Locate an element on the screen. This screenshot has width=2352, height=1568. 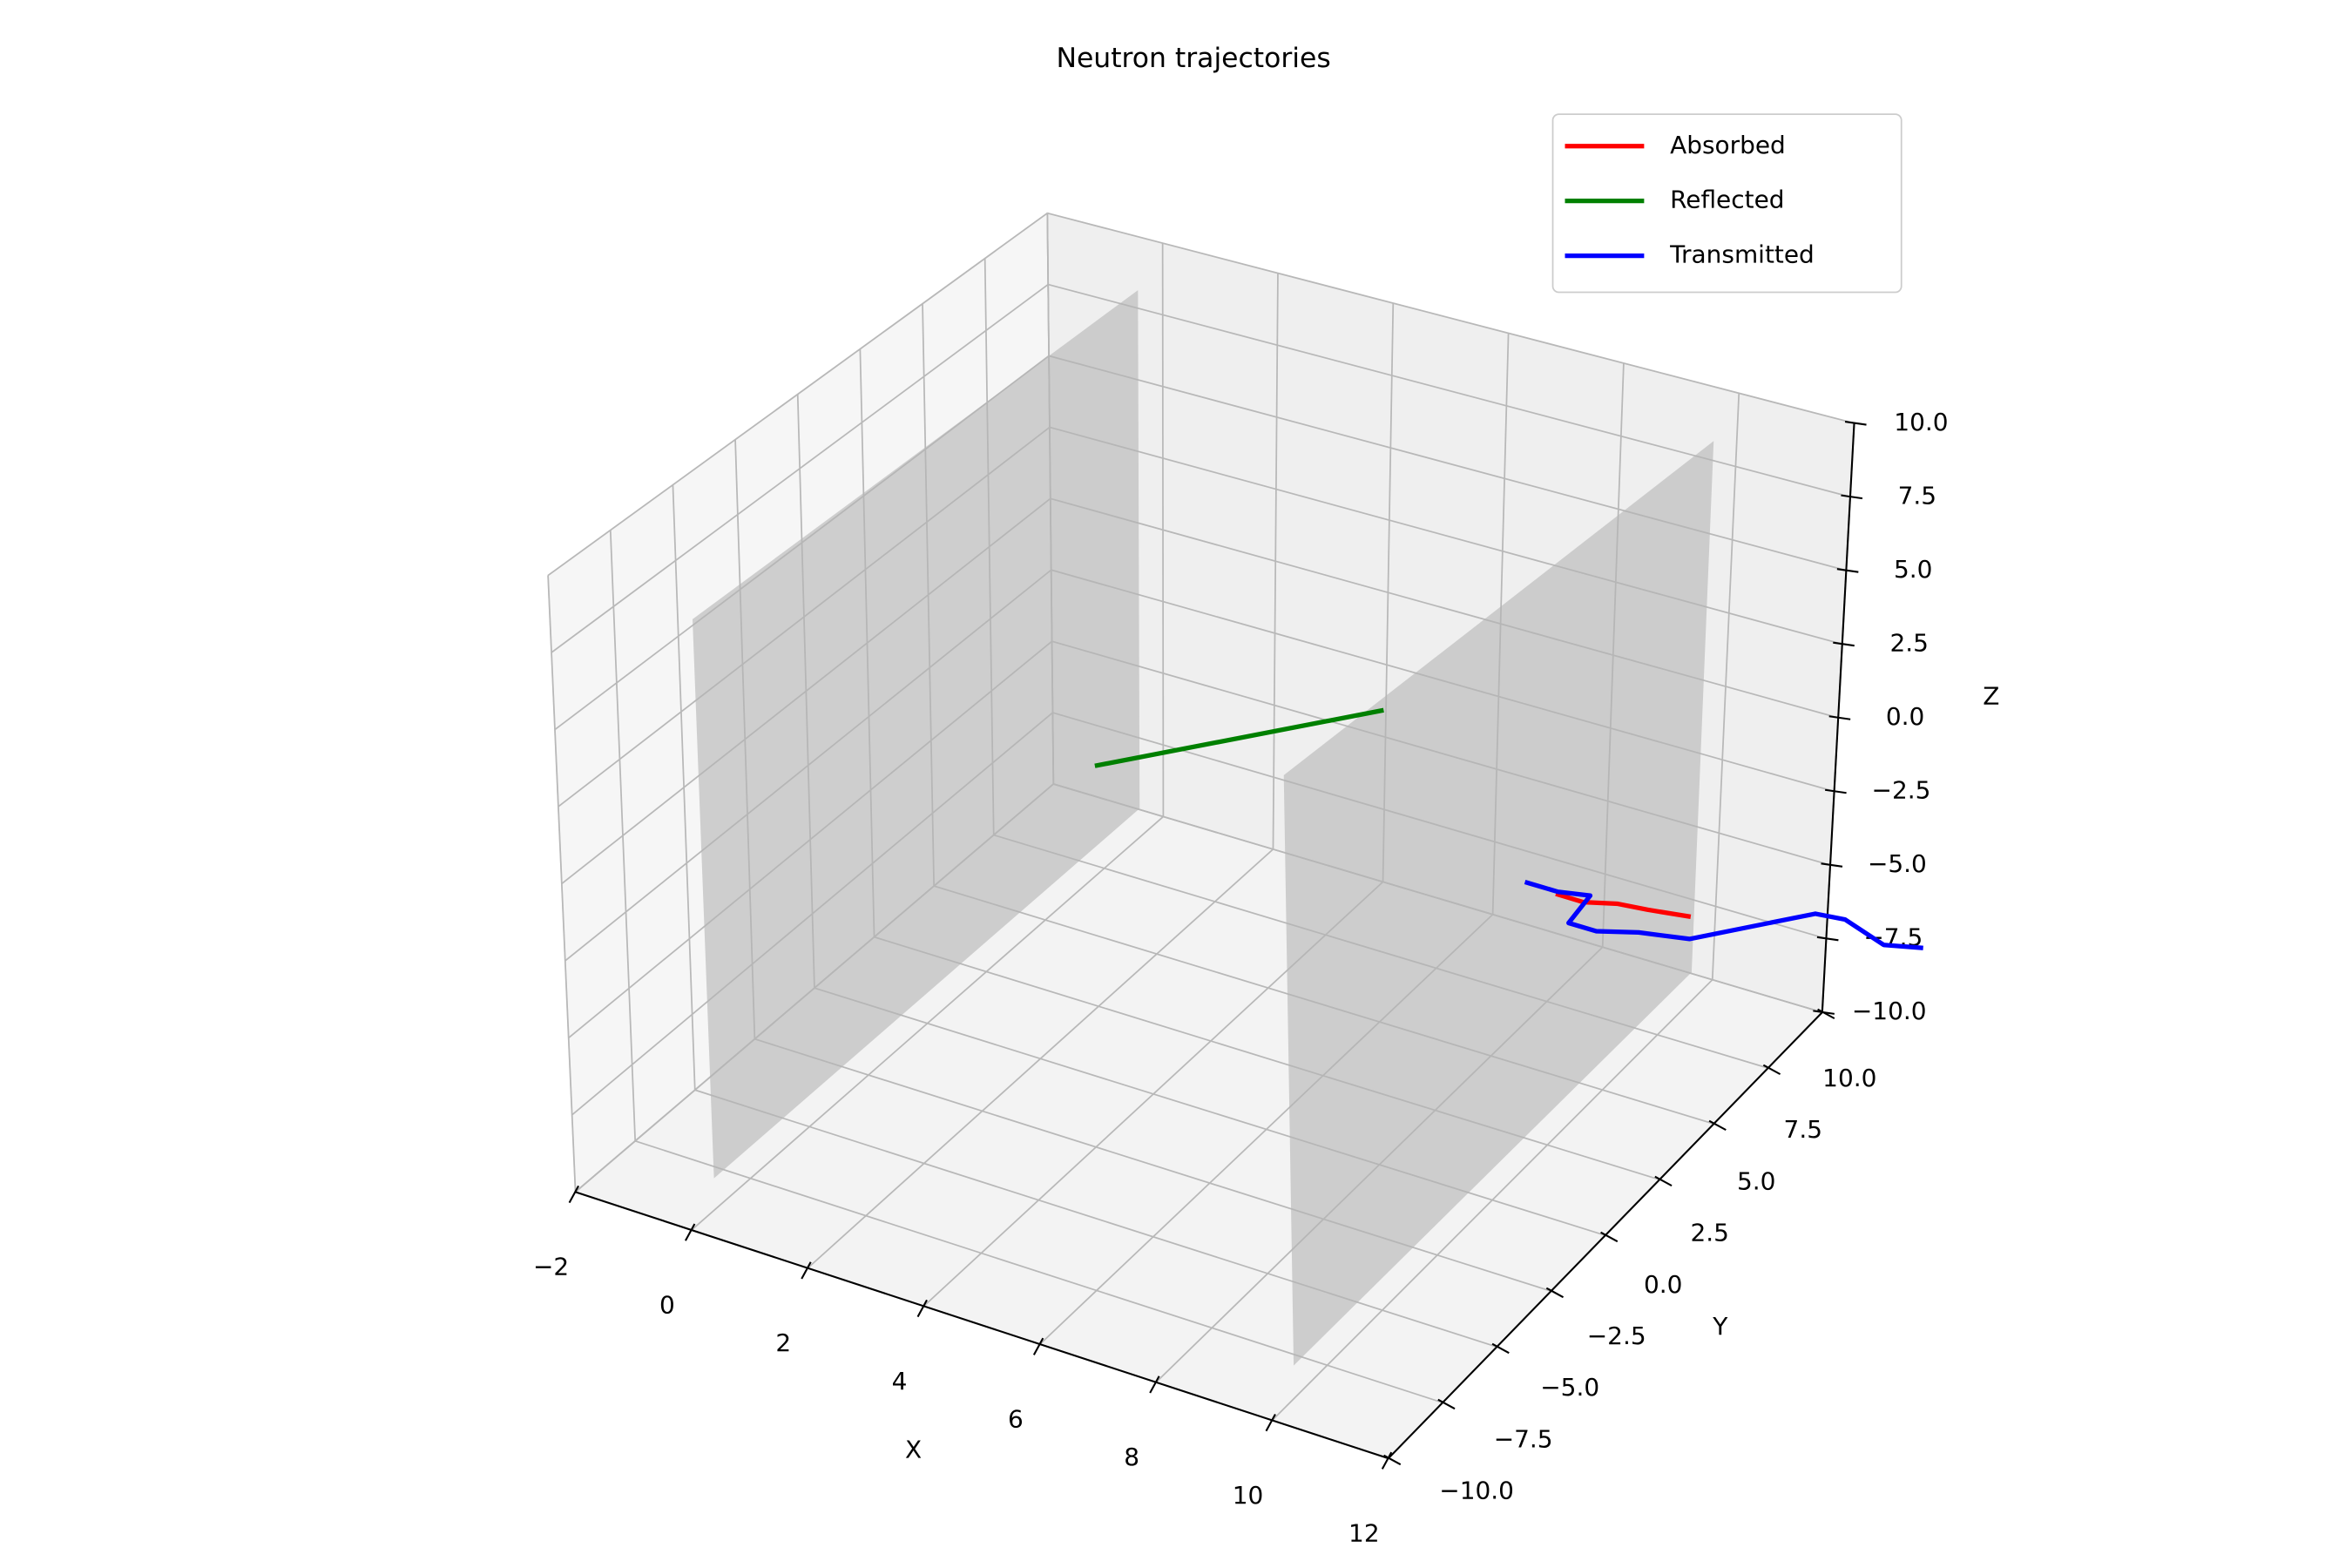
y-tick-label: −10.0 is located at coordinates (1477, 1491).